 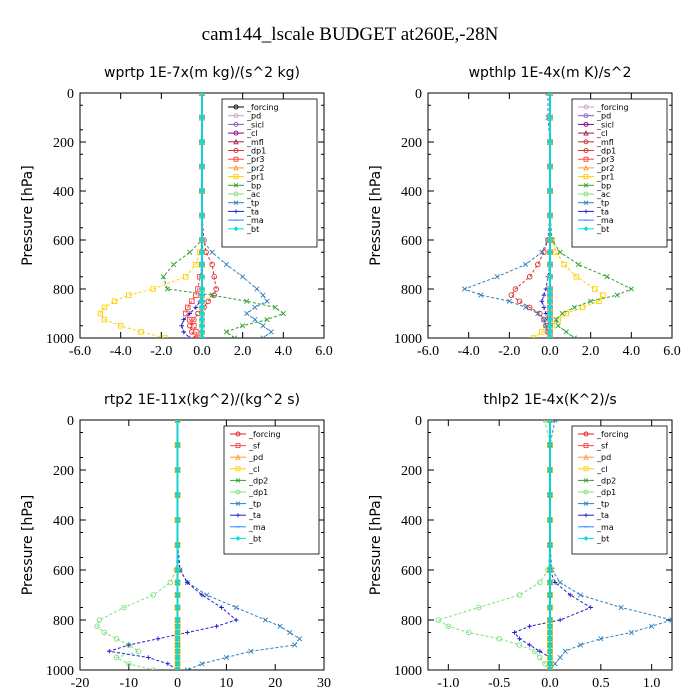 I want to click on legend-label: _pr3, so click(x=255, y=159).